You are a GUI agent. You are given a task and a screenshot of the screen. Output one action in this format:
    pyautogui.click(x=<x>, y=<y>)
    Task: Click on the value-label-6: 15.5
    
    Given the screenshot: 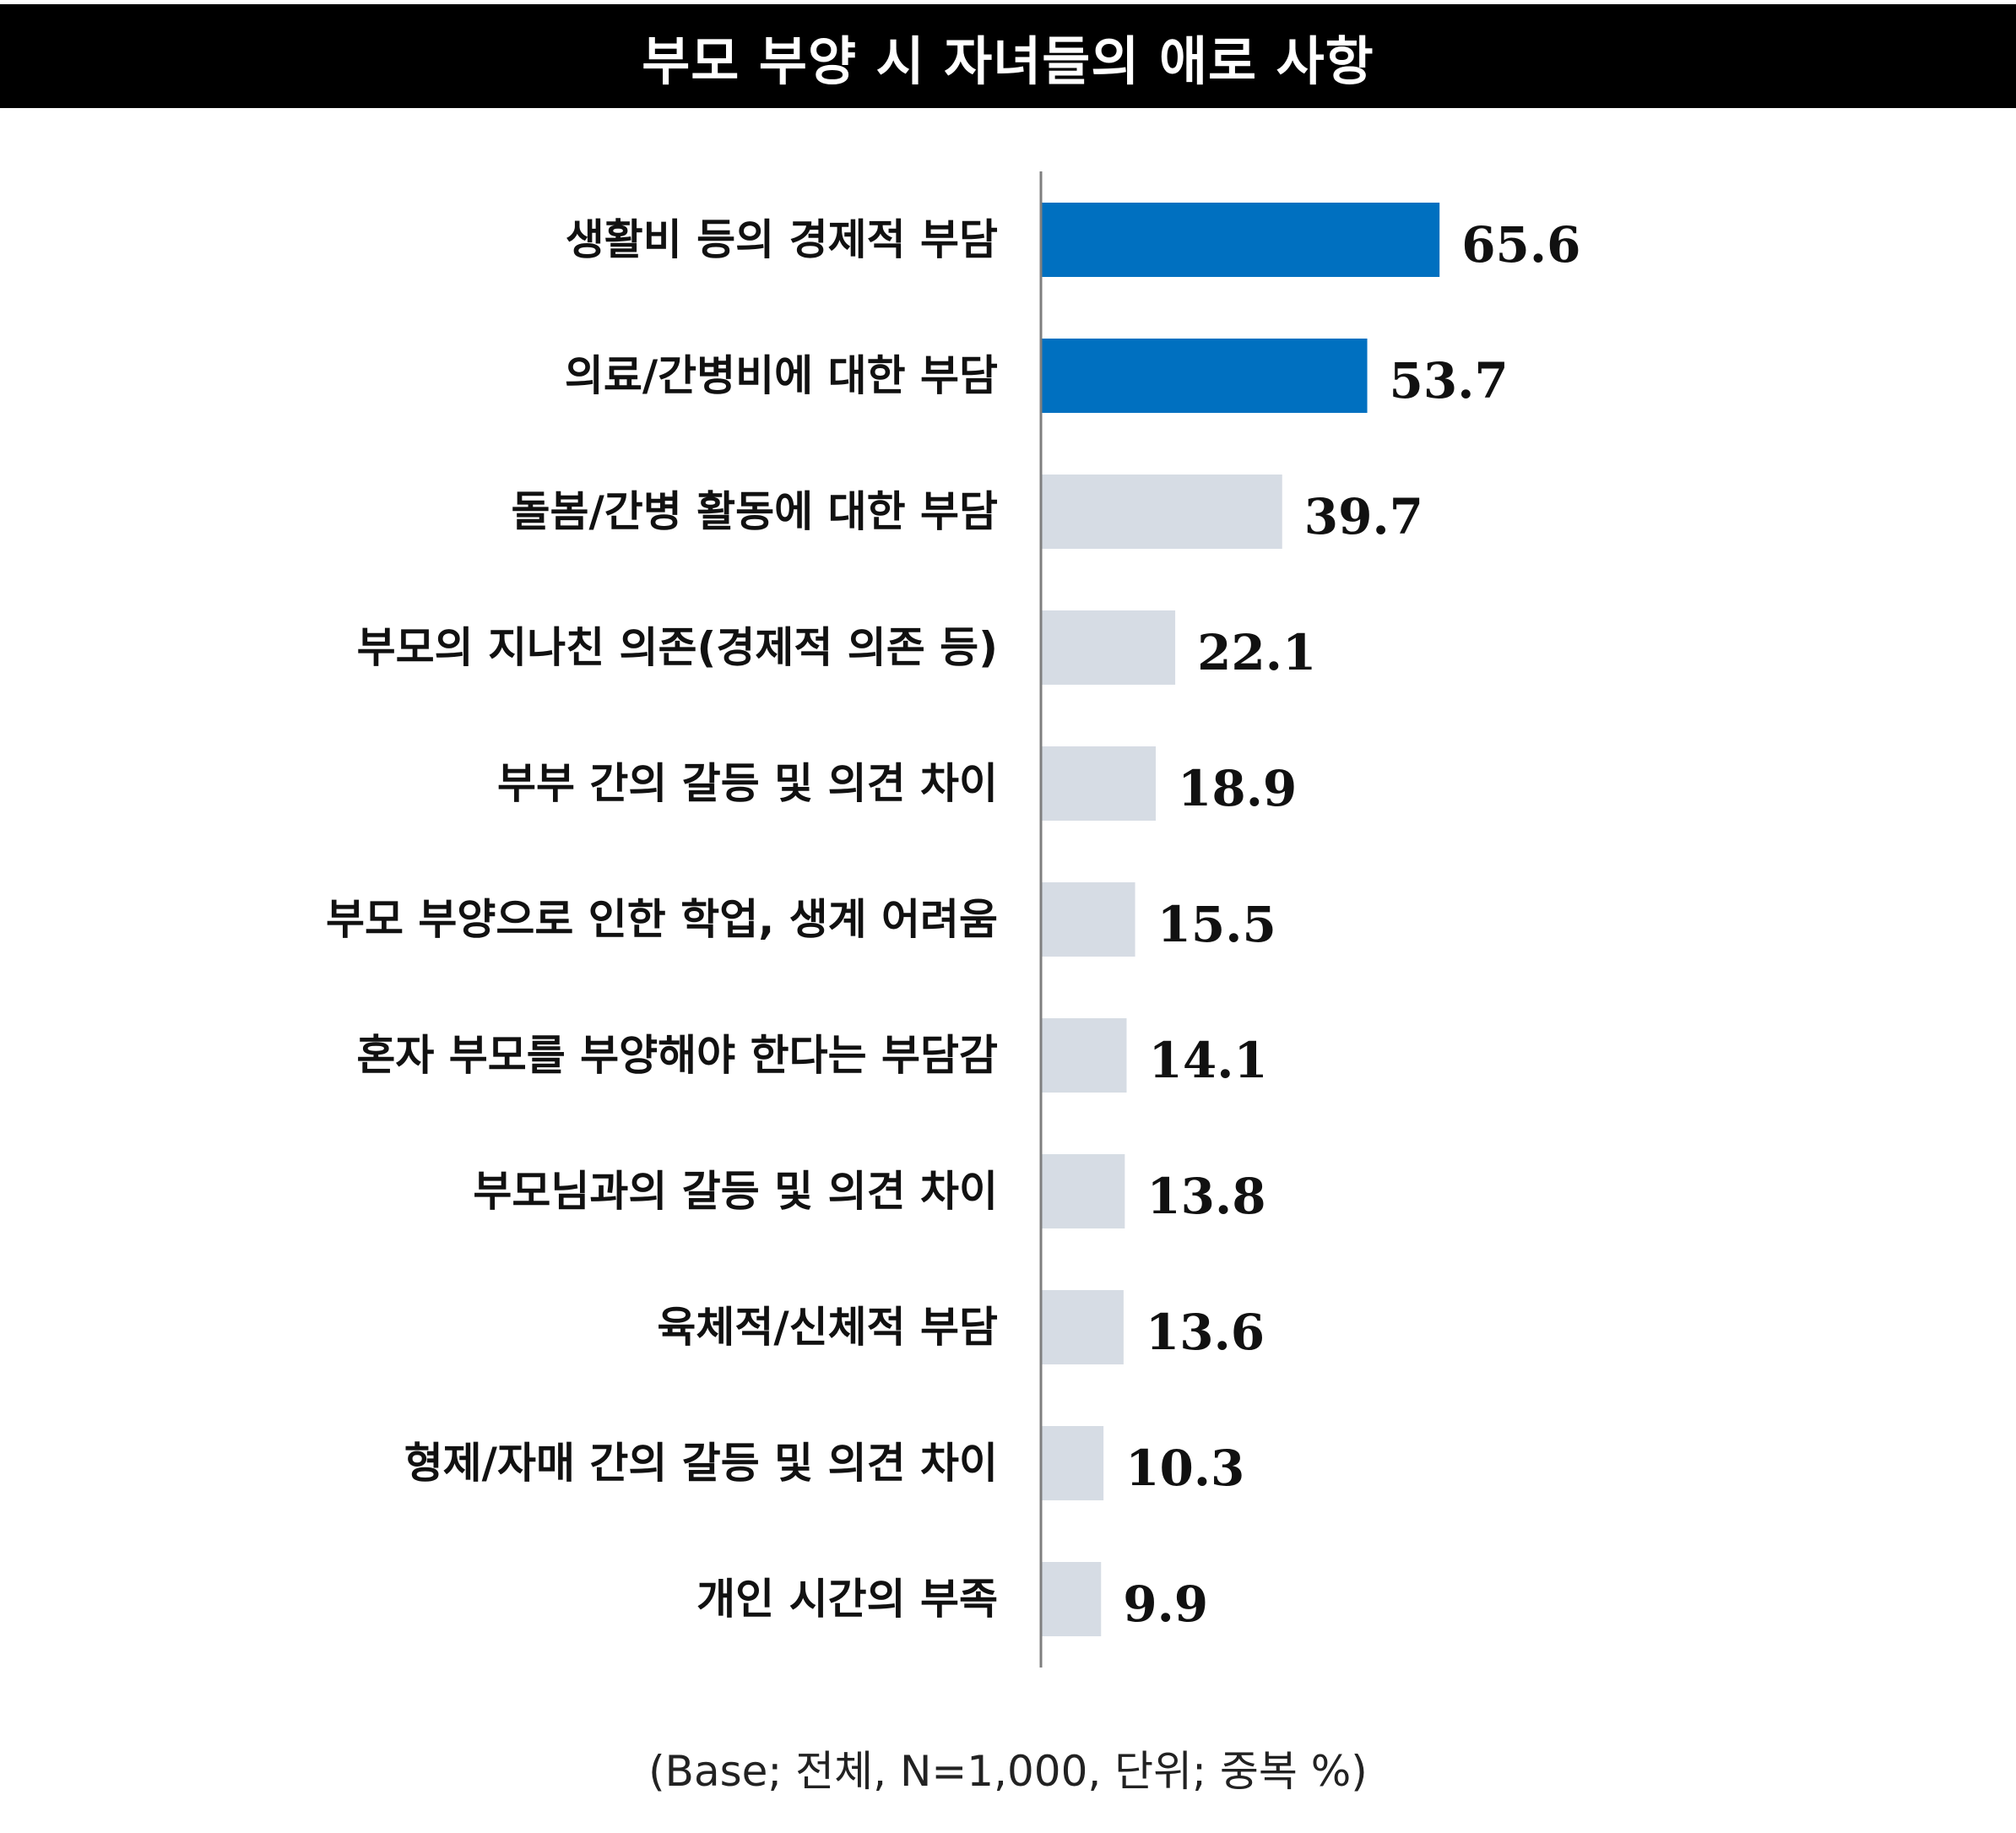 What is the action you would take?
    pyautogui.click(x=1216, y=924)
    